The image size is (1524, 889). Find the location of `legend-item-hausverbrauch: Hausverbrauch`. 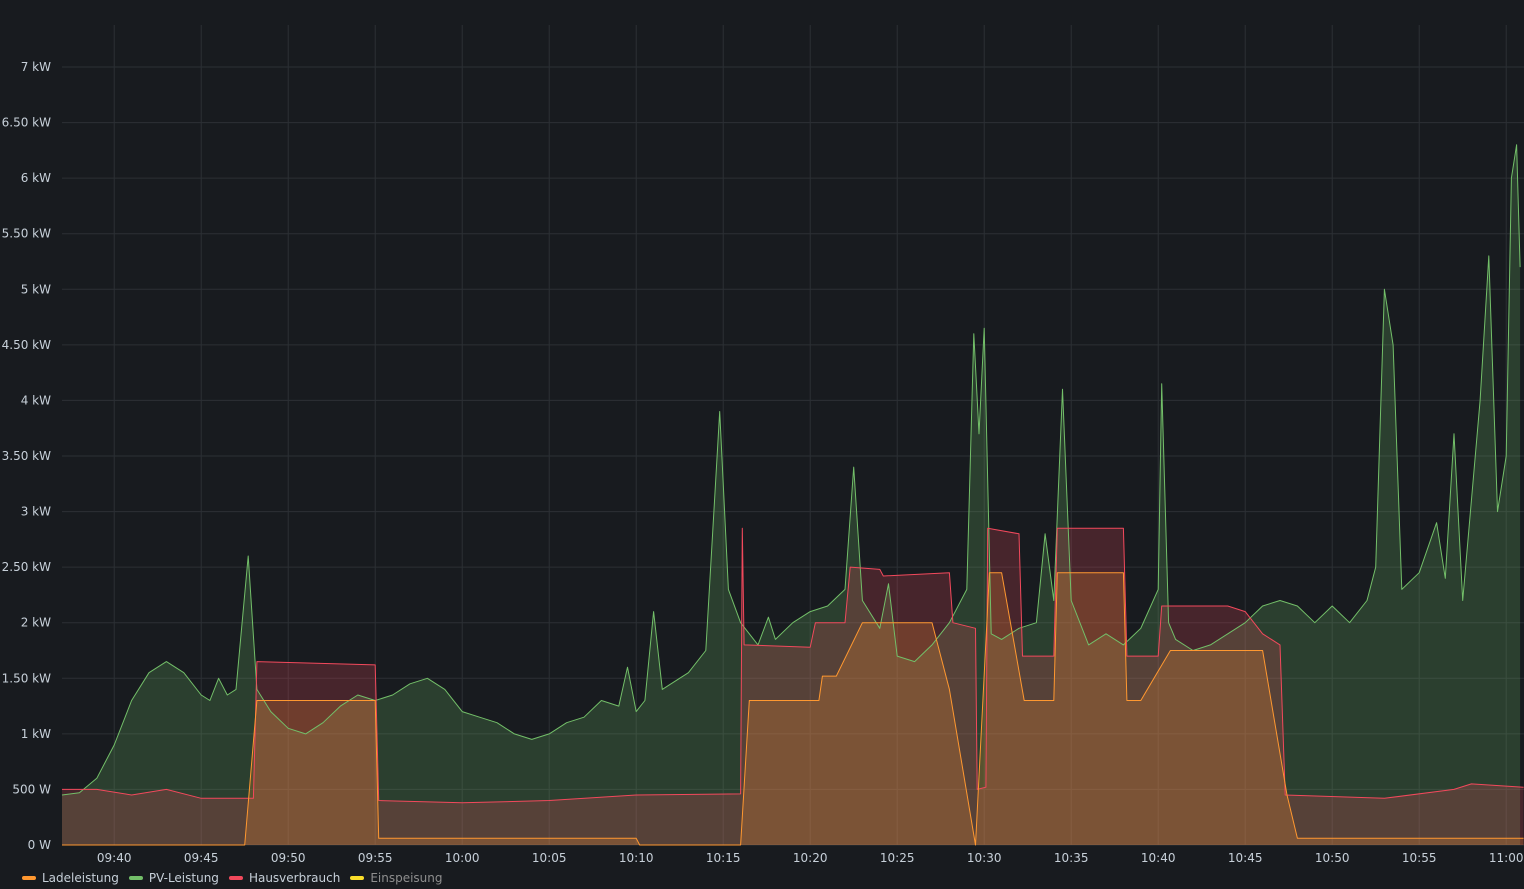

legend-item-hausverbrauch: Hausverbrauch is located at coordinates (284, 878).